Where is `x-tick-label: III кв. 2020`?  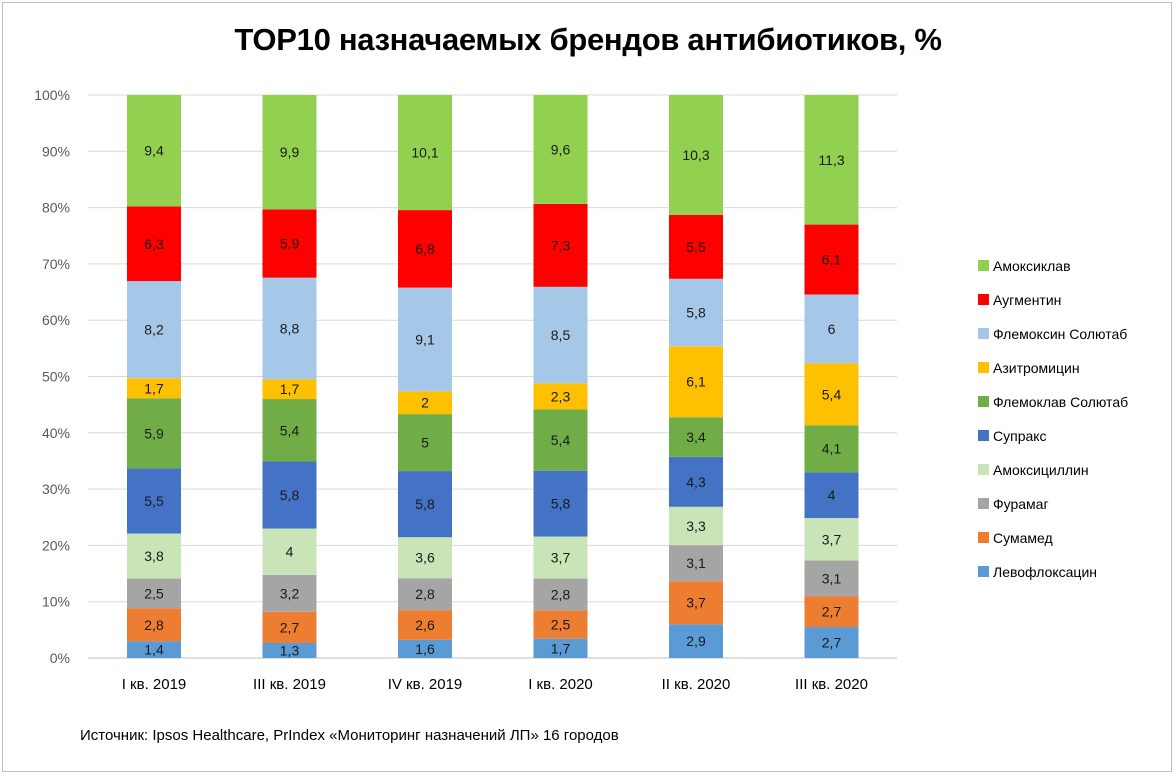
x-tick-label: III кв. 2020 is located at coordinates (831, 684).